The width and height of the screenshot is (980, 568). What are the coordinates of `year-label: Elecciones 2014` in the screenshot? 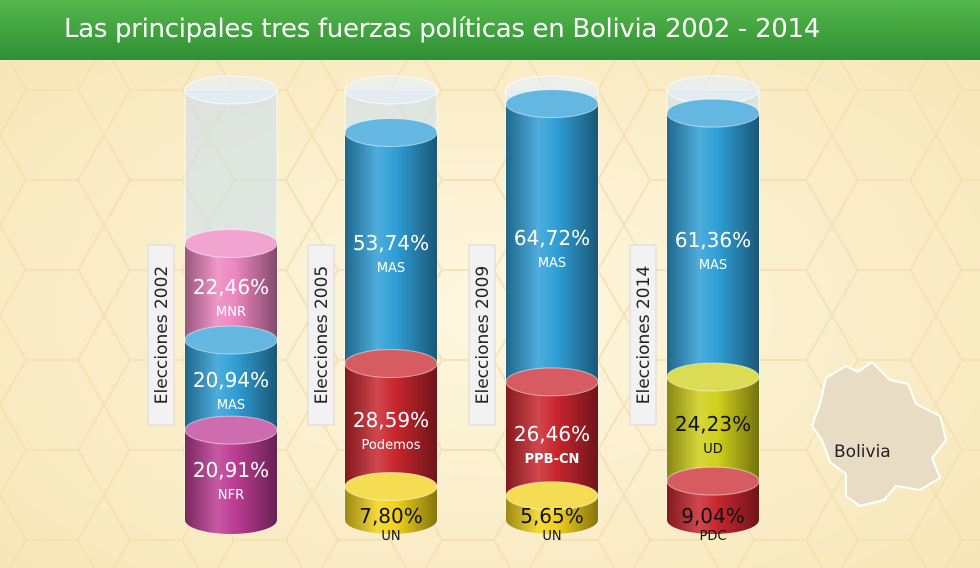 It's located at (644, 335).